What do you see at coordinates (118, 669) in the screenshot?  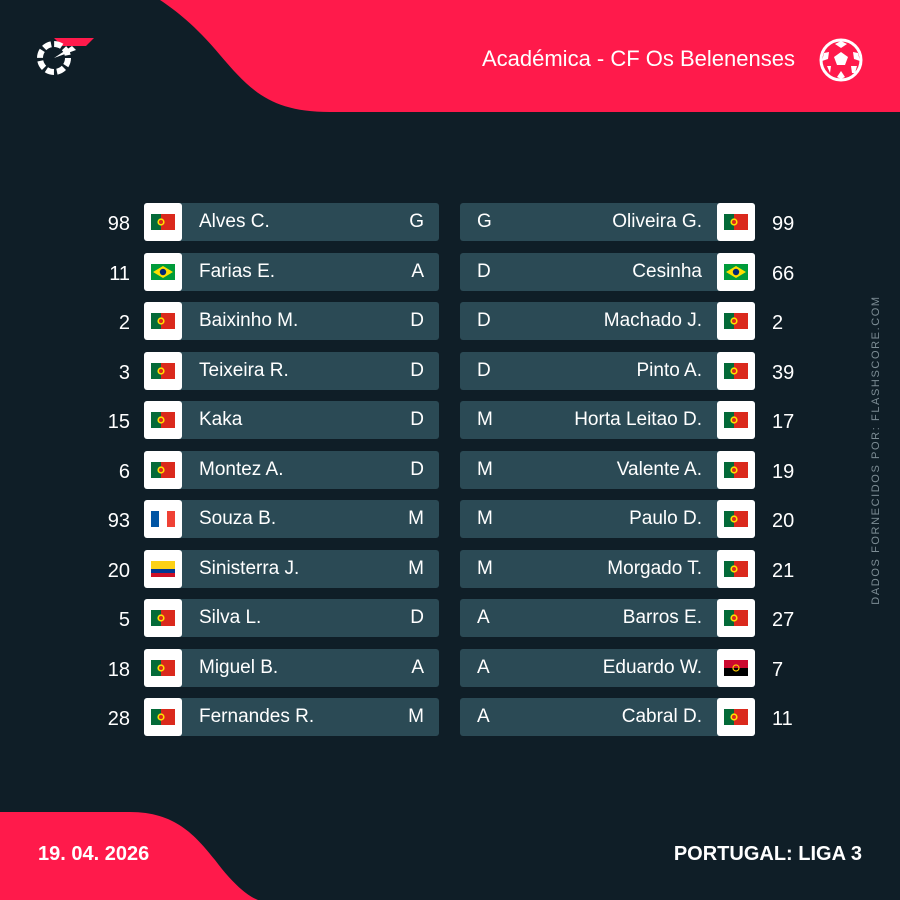 I see `home-player-number: 18` at bounding box center [118, 669].